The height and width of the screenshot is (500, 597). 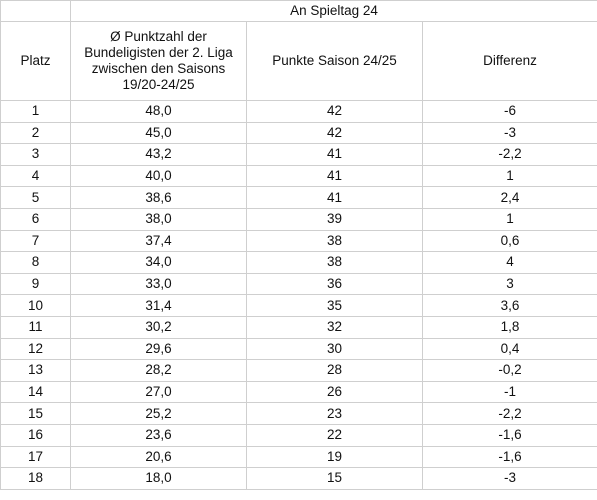 What do you see at coordinates (35, 435) in the screenshot?
I see `cell-platz: 16` at bounding box center [35, 435].